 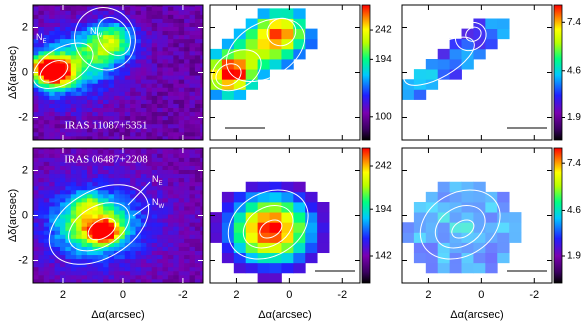 What do you see at coordinates (268, 224) in the screenshot?
I see `contour` at bounding box center [268, 224].